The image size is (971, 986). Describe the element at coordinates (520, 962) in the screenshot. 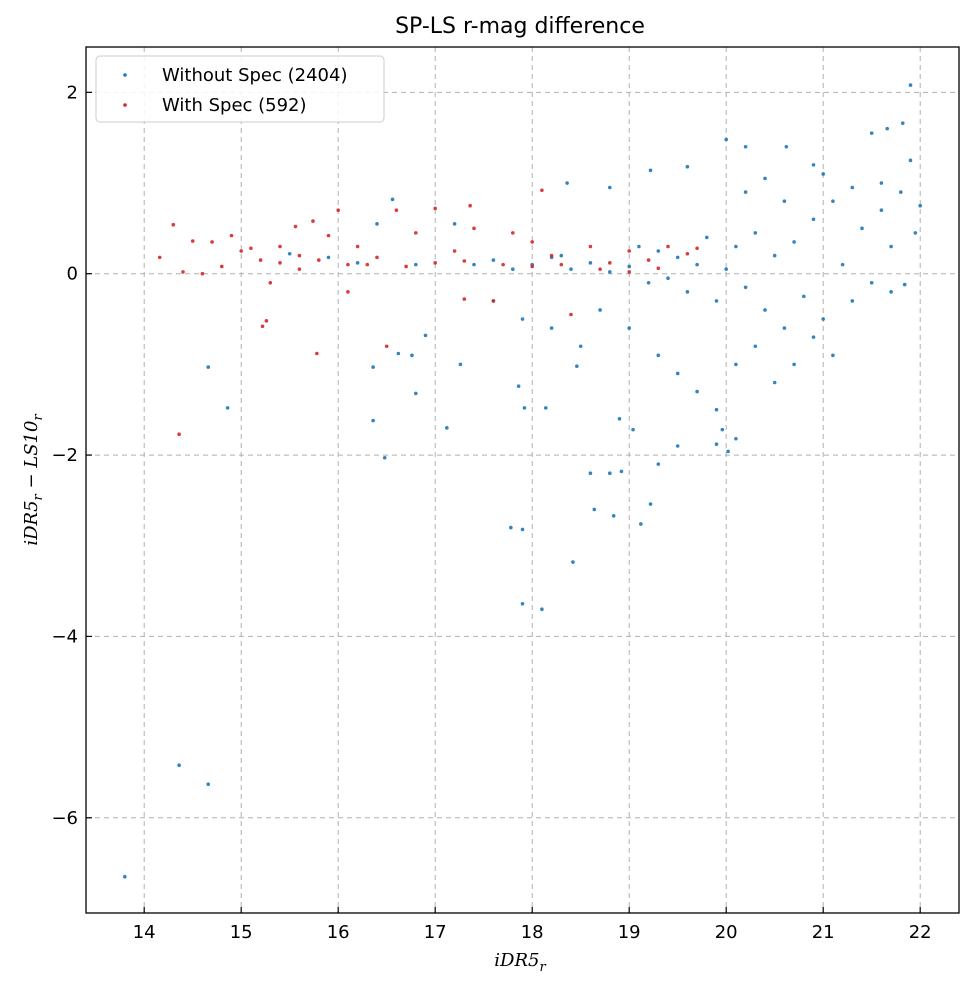

I see `x-axis-label: iDR5r` at that location.